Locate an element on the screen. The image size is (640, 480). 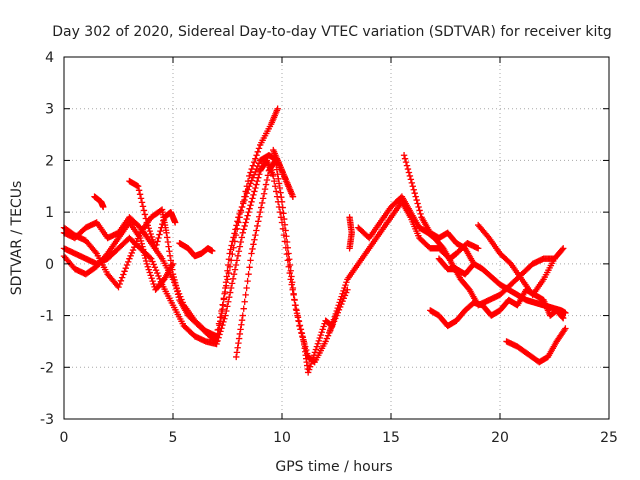
x-tick-label-5: 25 is located at coordinates (609, 438).